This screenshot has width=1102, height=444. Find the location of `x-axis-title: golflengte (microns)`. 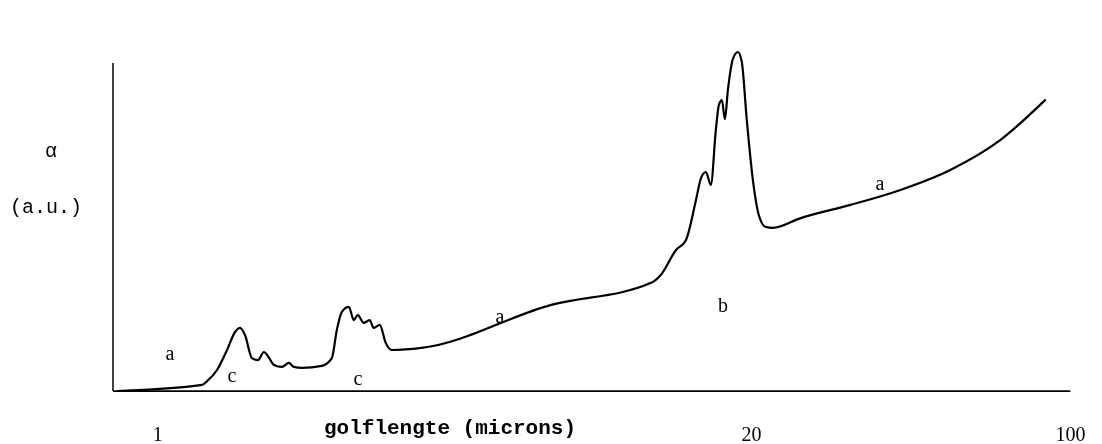

x-axis-title: golflengte (microns) is located at coordinates (450, 428).